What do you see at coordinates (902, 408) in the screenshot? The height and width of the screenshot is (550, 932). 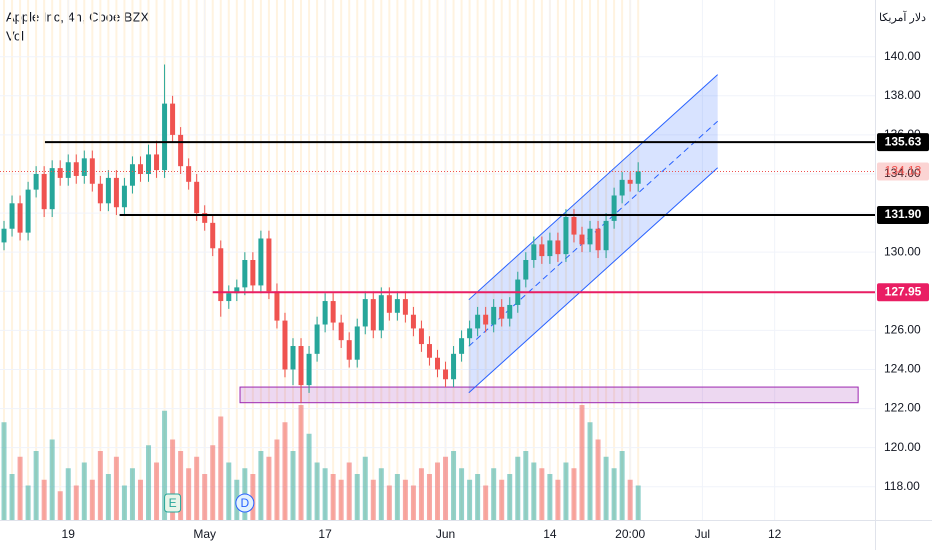 I see `y-tick-label: 122.00` at bounding box center [902, 408].